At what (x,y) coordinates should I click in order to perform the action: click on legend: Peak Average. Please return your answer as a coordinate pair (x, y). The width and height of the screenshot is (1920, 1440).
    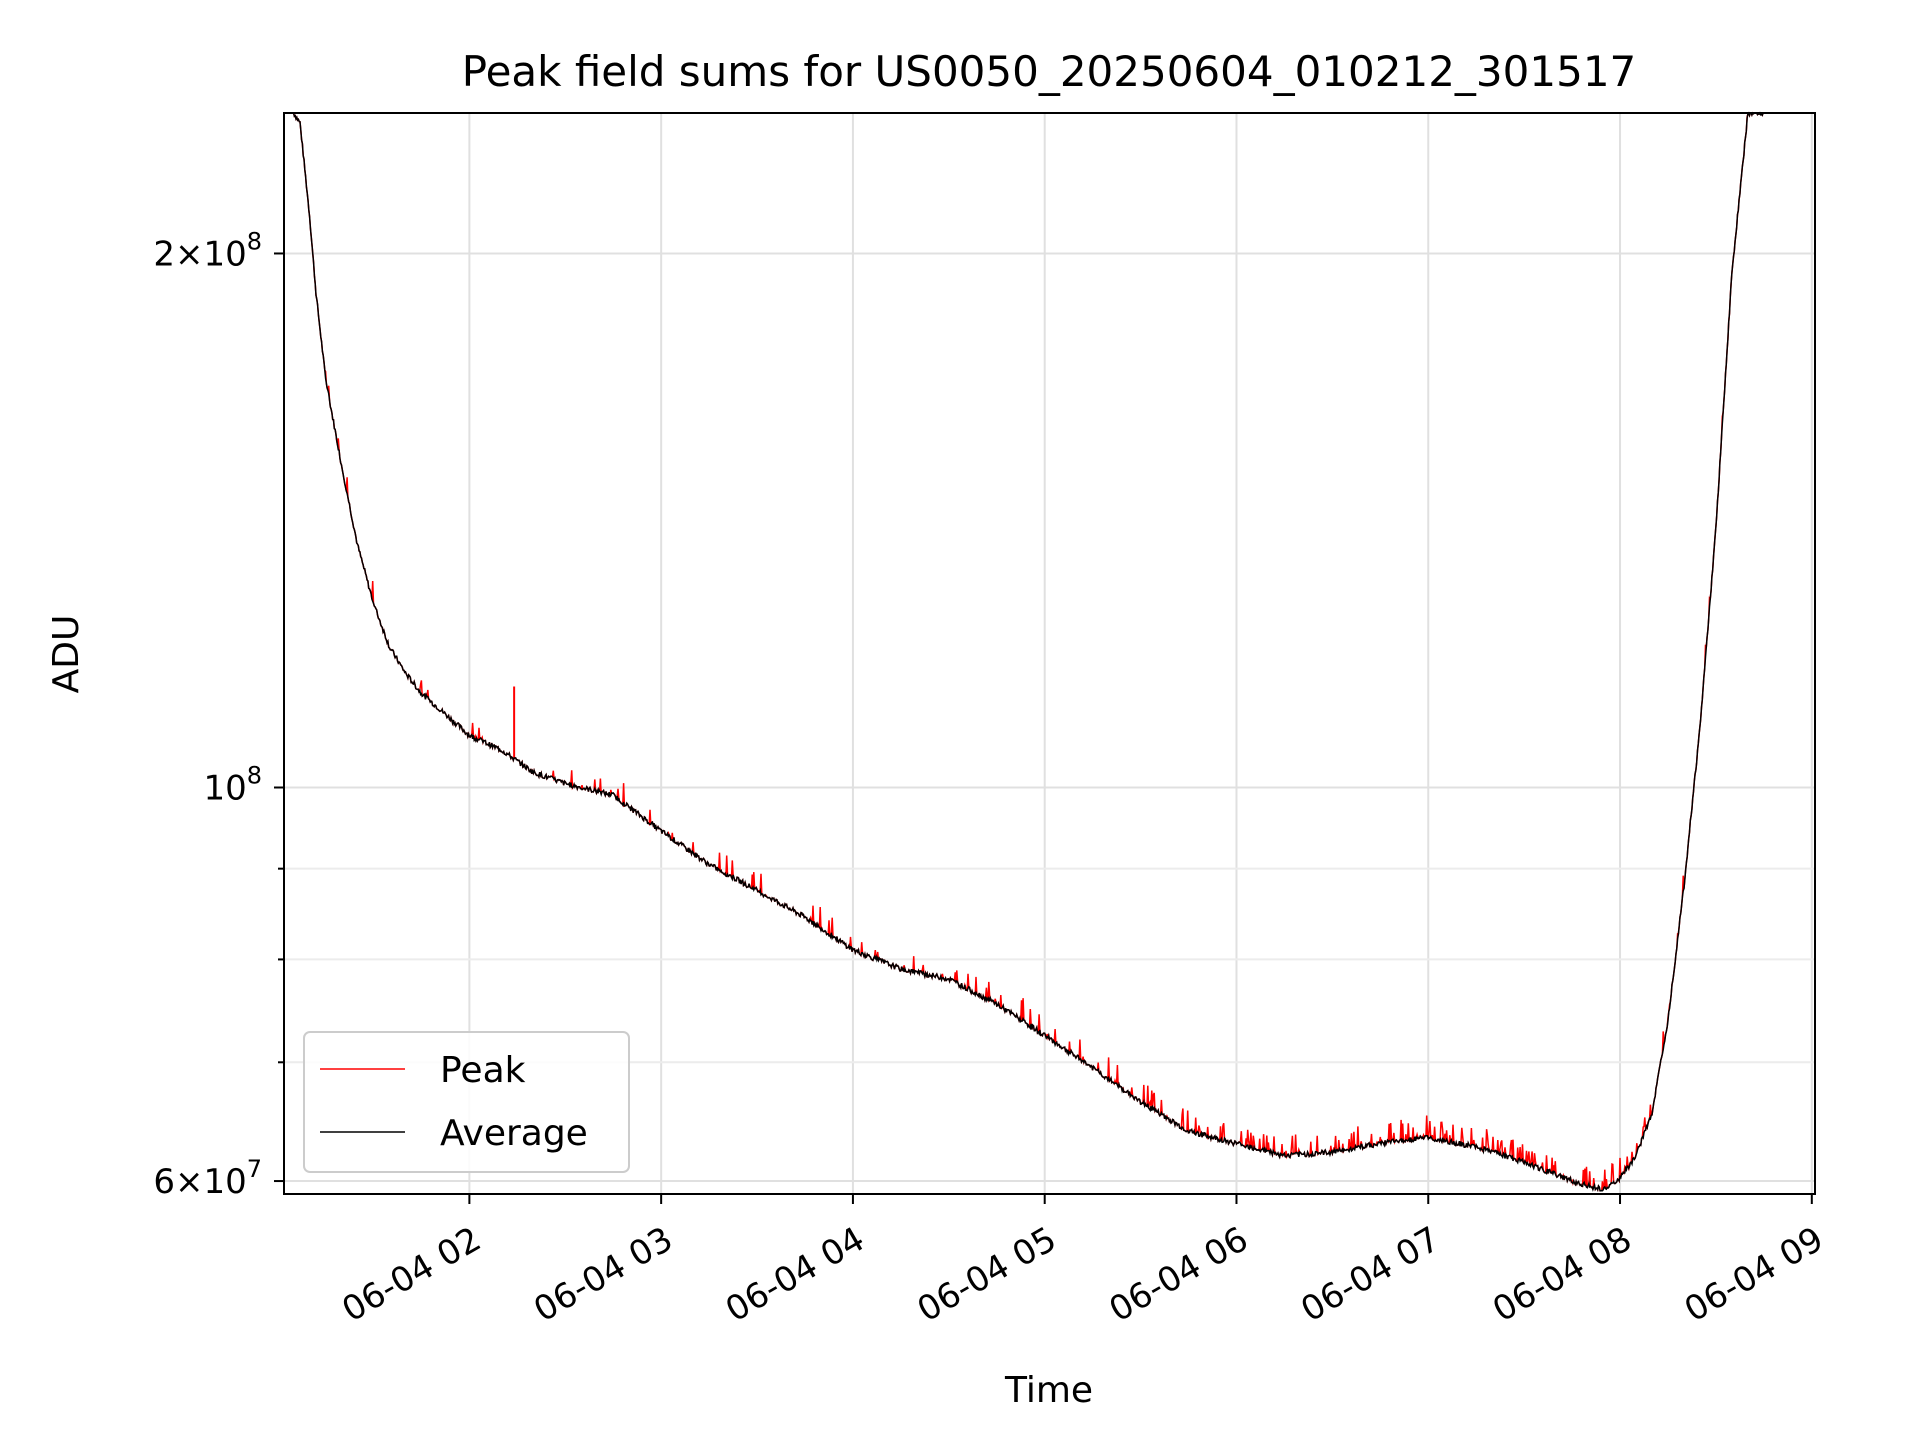
    Looking at the image, I should click on (466, 1102).